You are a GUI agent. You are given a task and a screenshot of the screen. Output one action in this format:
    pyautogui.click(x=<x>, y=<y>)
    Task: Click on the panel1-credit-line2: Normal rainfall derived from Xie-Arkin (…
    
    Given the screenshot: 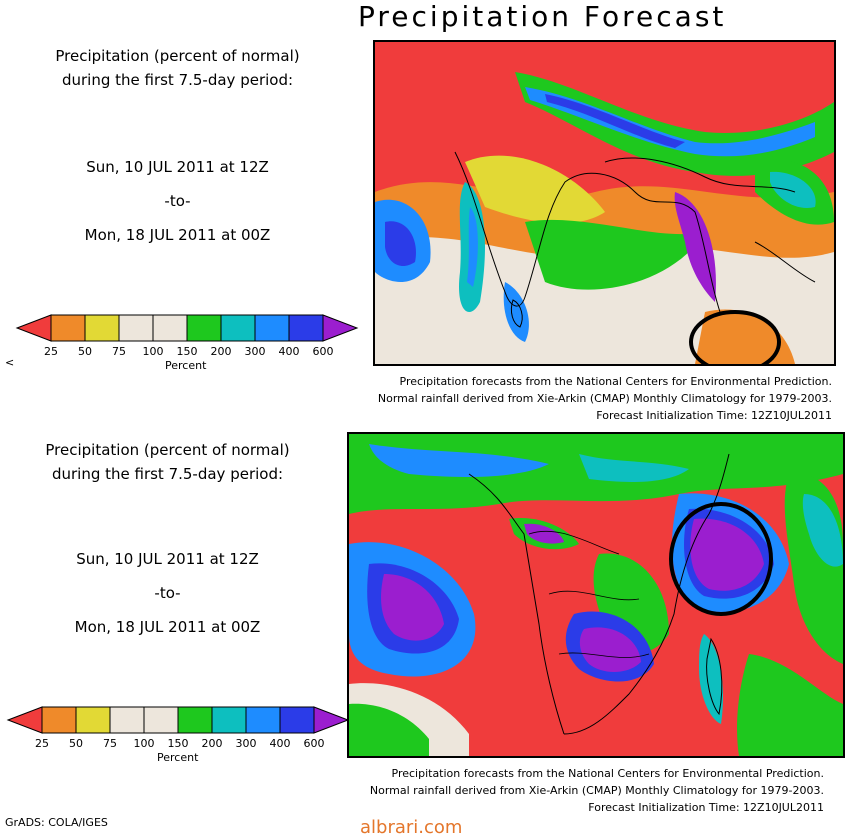 What is the action you would take?
    pyautogui.click(x=604, y=398)
    